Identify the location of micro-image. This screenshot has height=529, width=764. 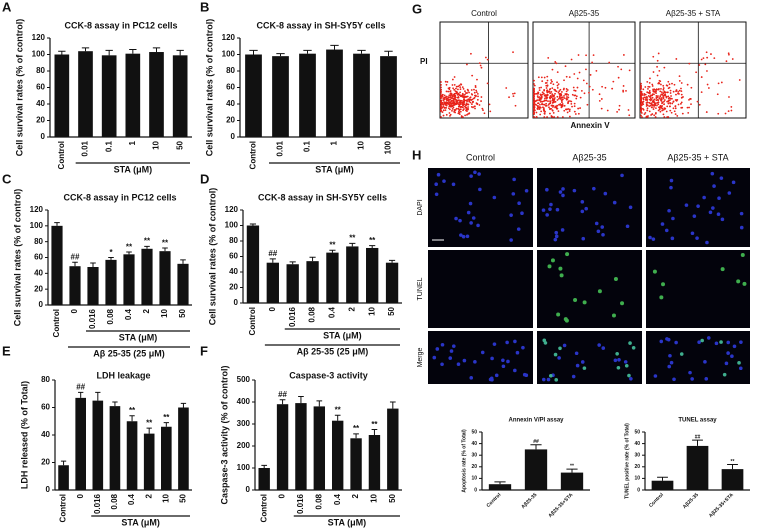
(480, 357).